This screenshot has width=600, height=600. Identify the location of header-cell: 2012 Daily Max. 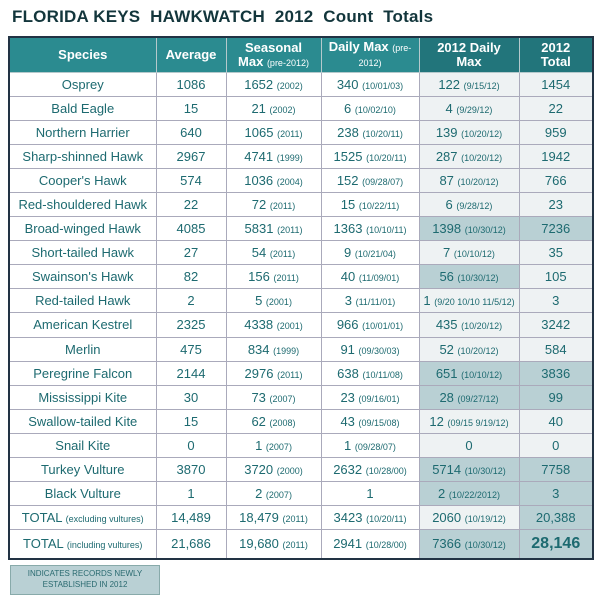
(469, 54).